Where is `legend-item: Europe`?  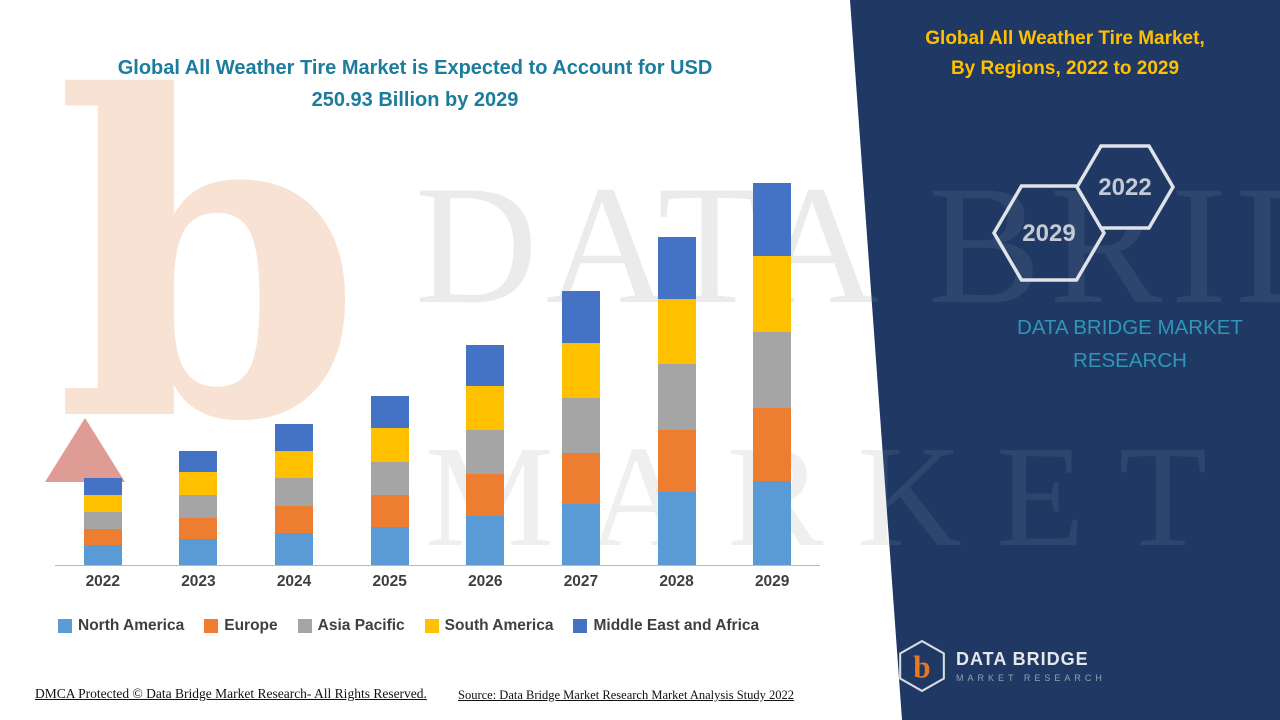
legend-item: Europe is located at coordinates (241, 626).